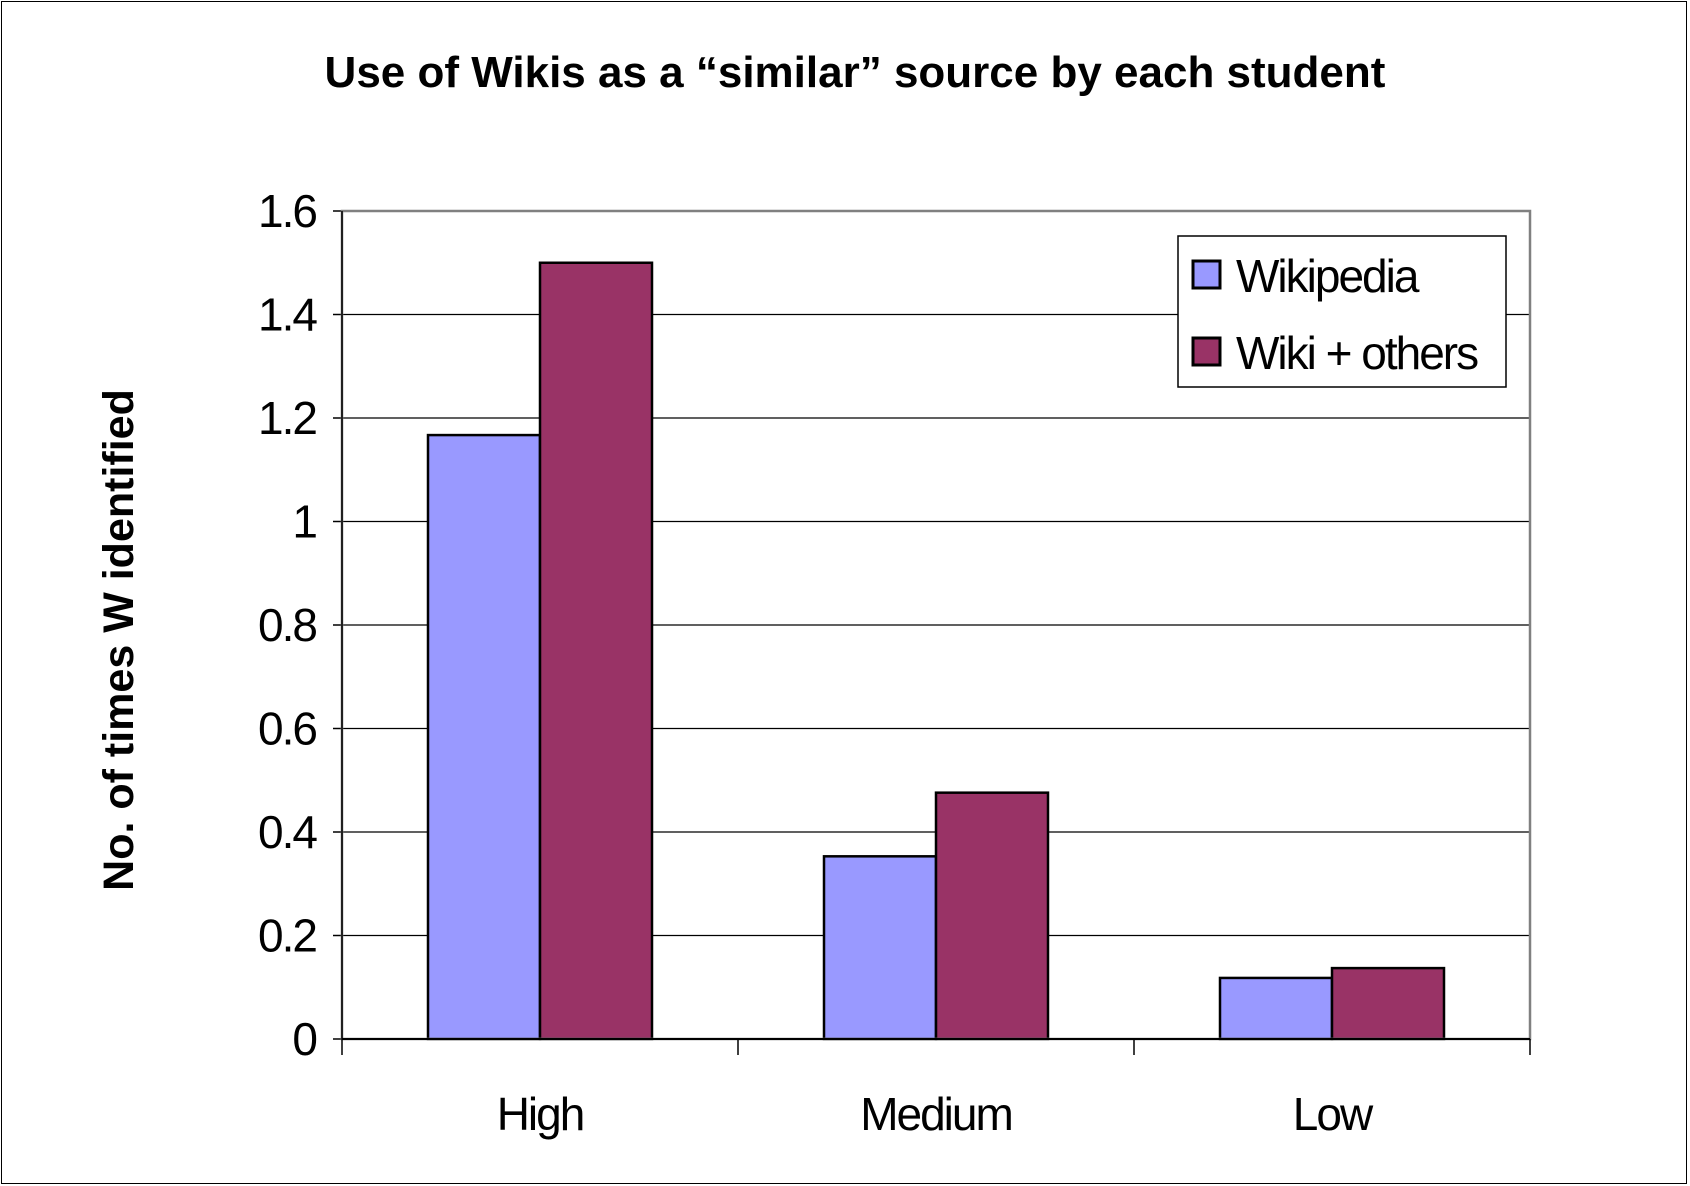  Describe the element at coordinates (287, 211) in the screenshot. I see `y-tick-label-8: 1.6` at that location.